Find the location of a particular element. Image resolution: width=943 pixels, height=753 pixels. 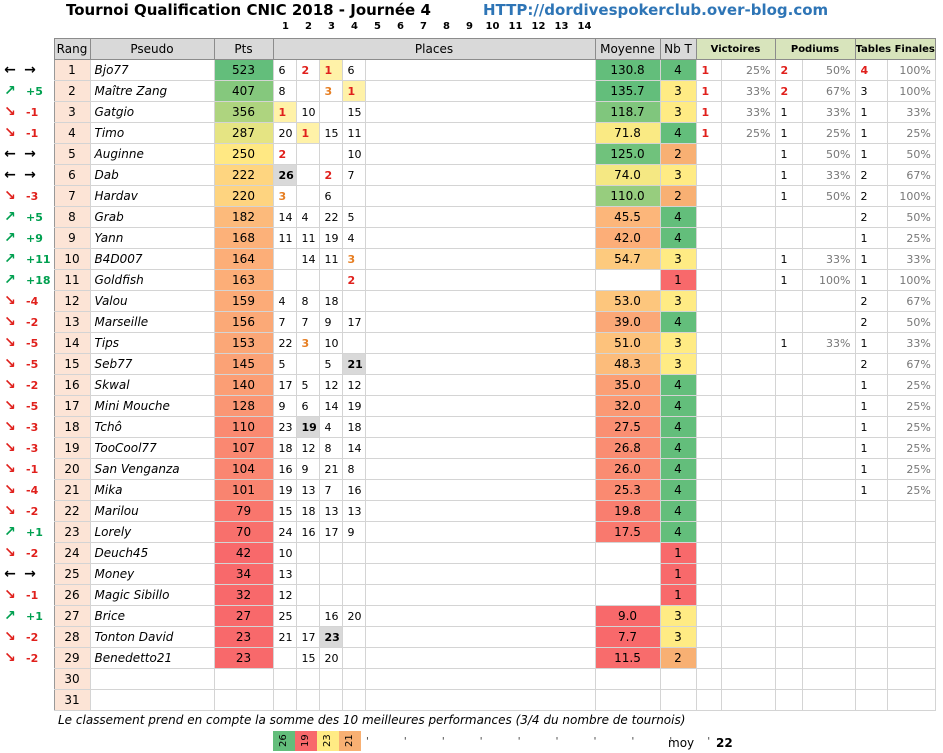

pts-cell: 222 is located at coordinates (243, 175).